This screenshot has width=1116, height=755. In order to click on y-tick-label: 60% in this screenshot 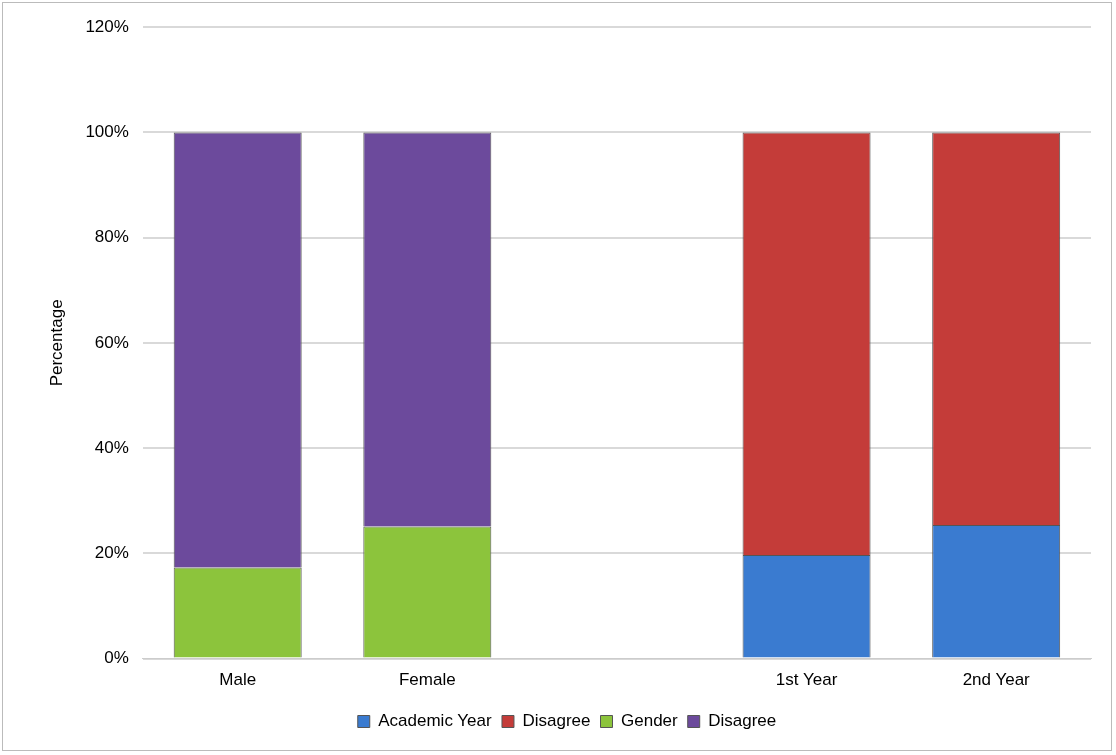, I will do `click(111, 342)`.